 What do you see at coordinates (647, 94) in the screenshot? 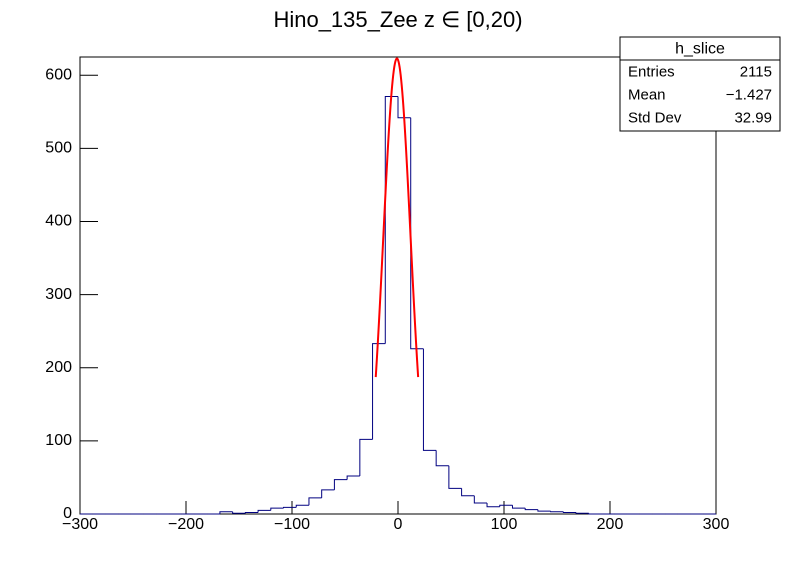
I see `stats-label: Mean` at bounding box center [647, 94].